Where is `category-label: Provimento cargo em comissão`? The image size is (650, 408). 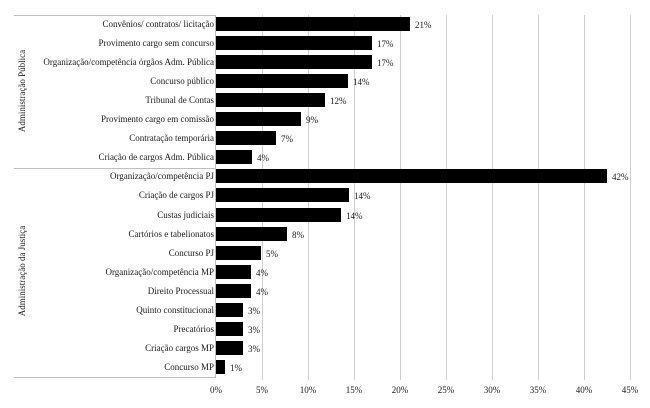
category-label: Provimento cargo em comissão is located at coordinates (157, 119).